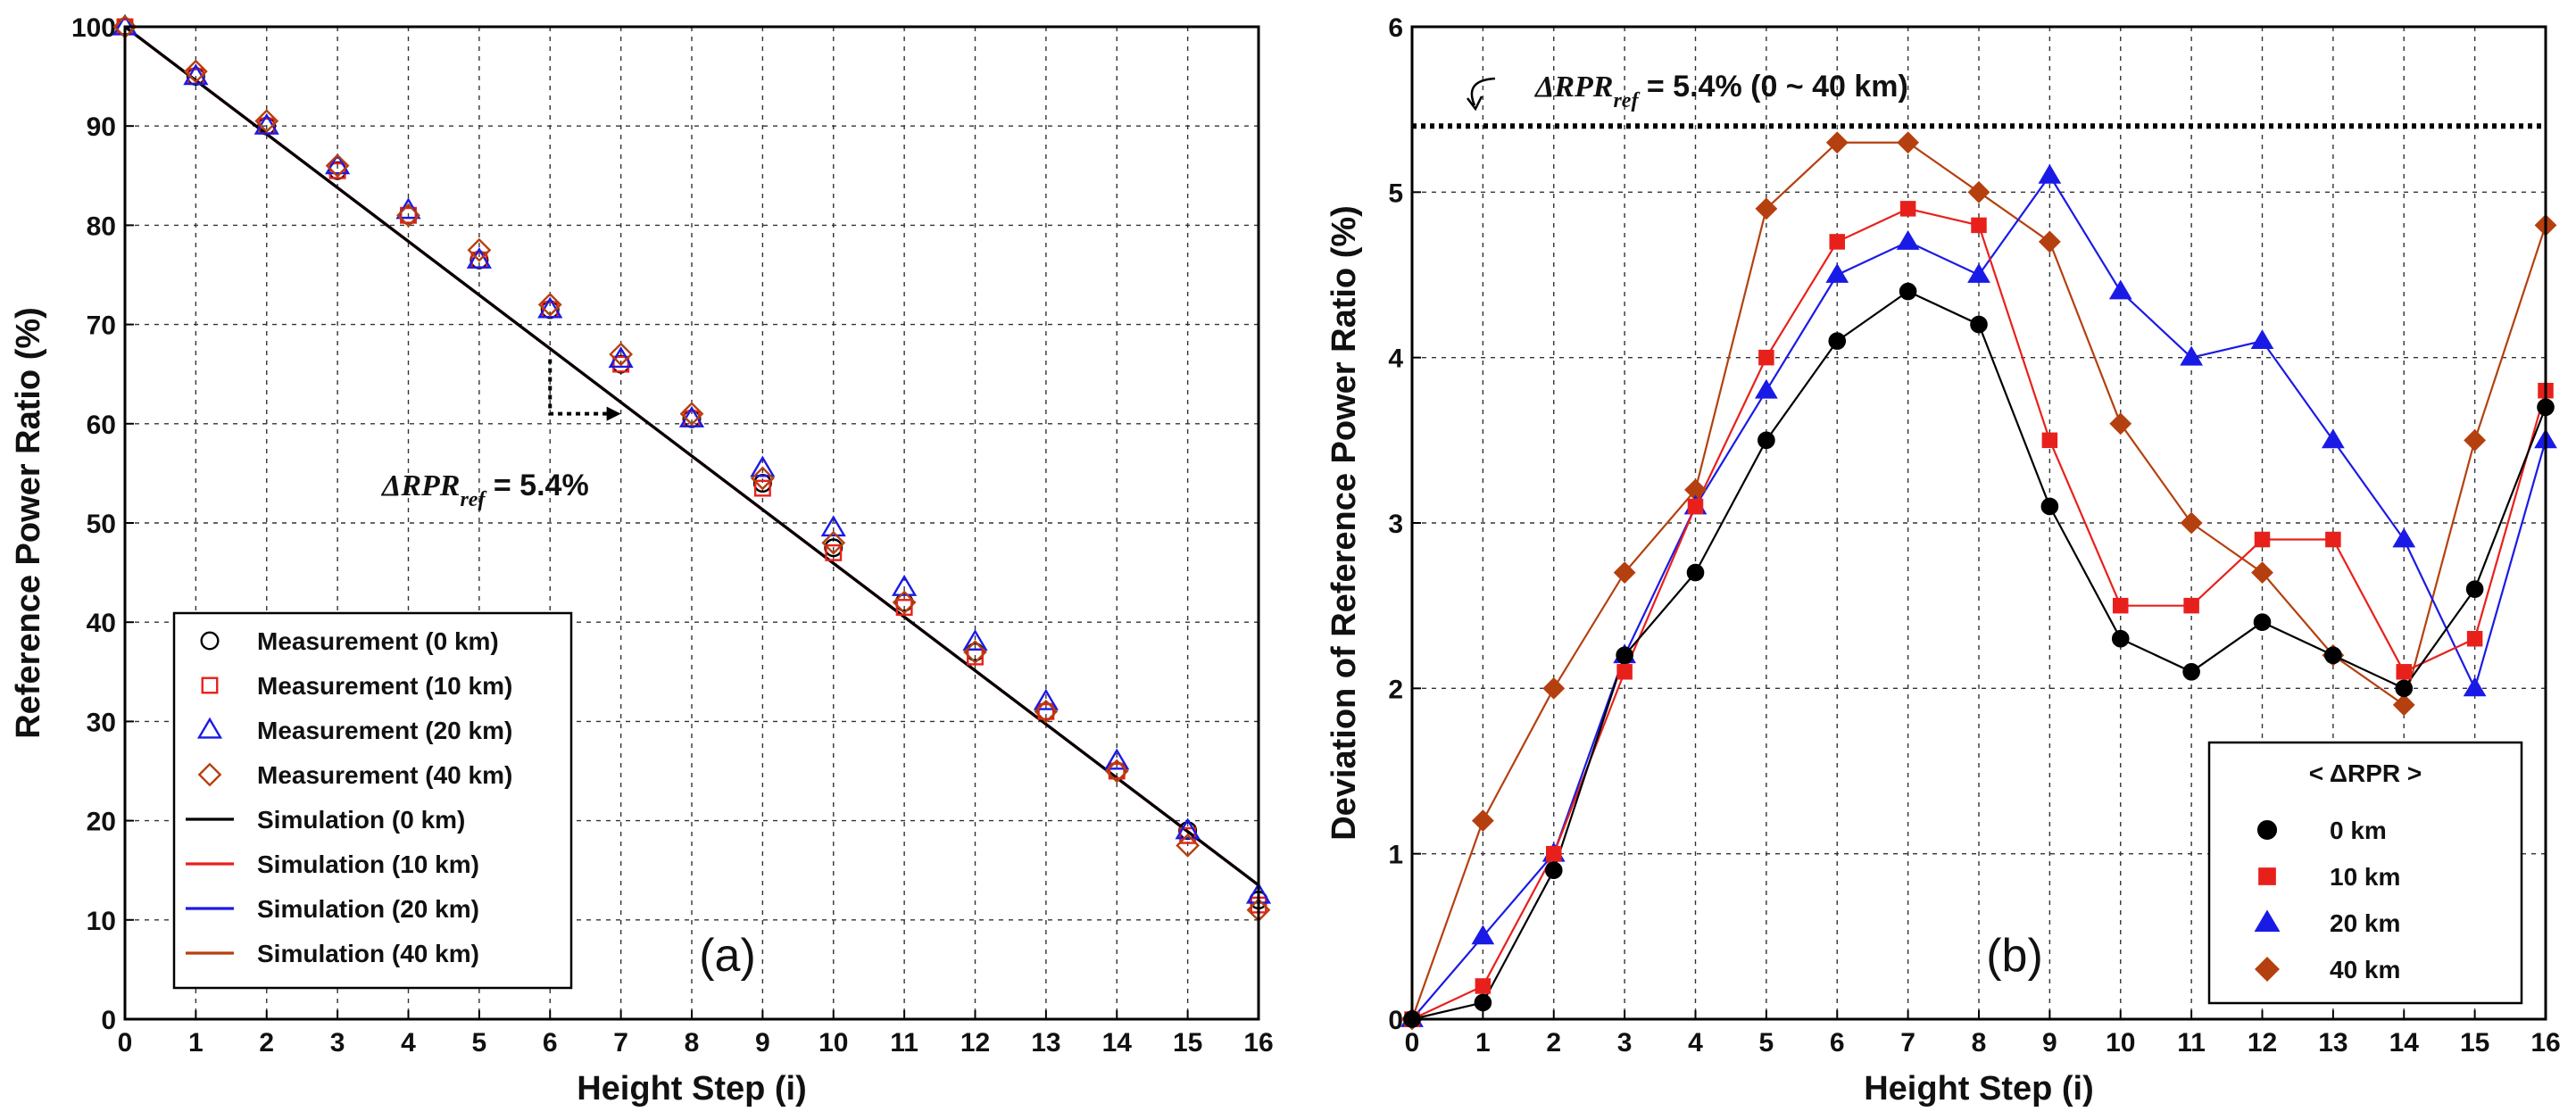  What do you see at coordinates (1979, 1089) in the screenshot?
I see `panel-b-x-axis-label: Height Step (i)` at bounding box center [1979, 1089].